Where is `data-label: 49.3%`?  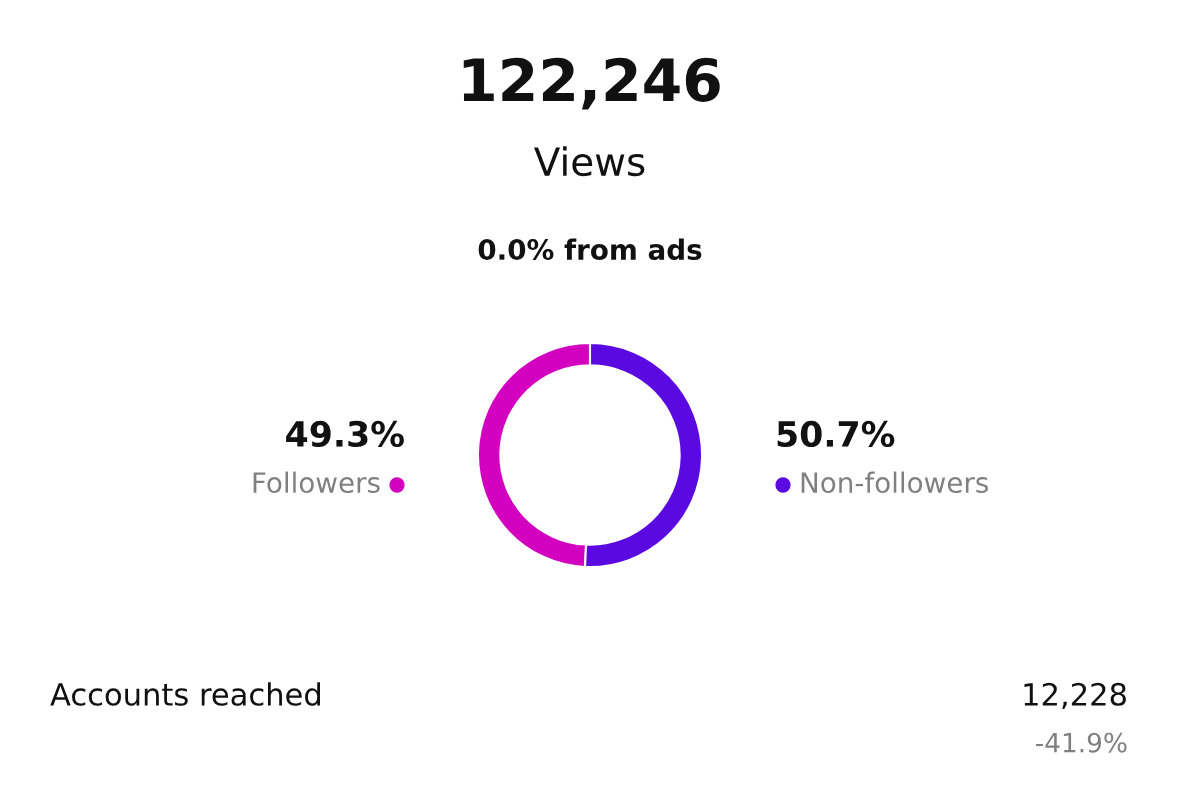
data-label: 49.3% is located at coordinates (345, 434).